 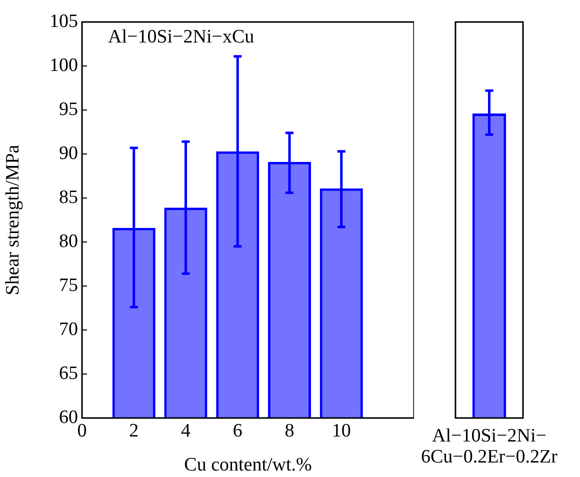 I want to click on annotation: Al−10Si−2Ni−xCu, so click(x=181, y=37).